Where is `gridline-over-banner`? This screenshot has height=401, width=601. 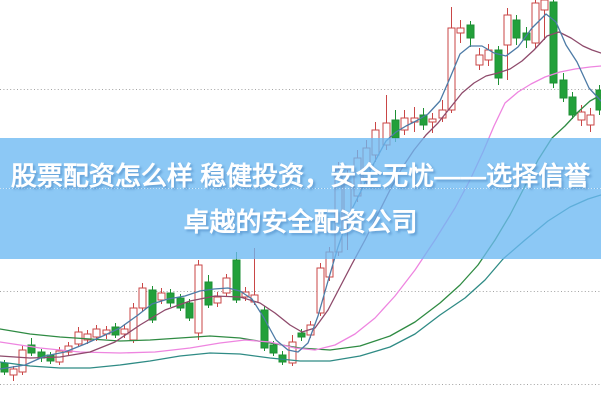
gridline-over-banner is located at coordinates (300, 188).